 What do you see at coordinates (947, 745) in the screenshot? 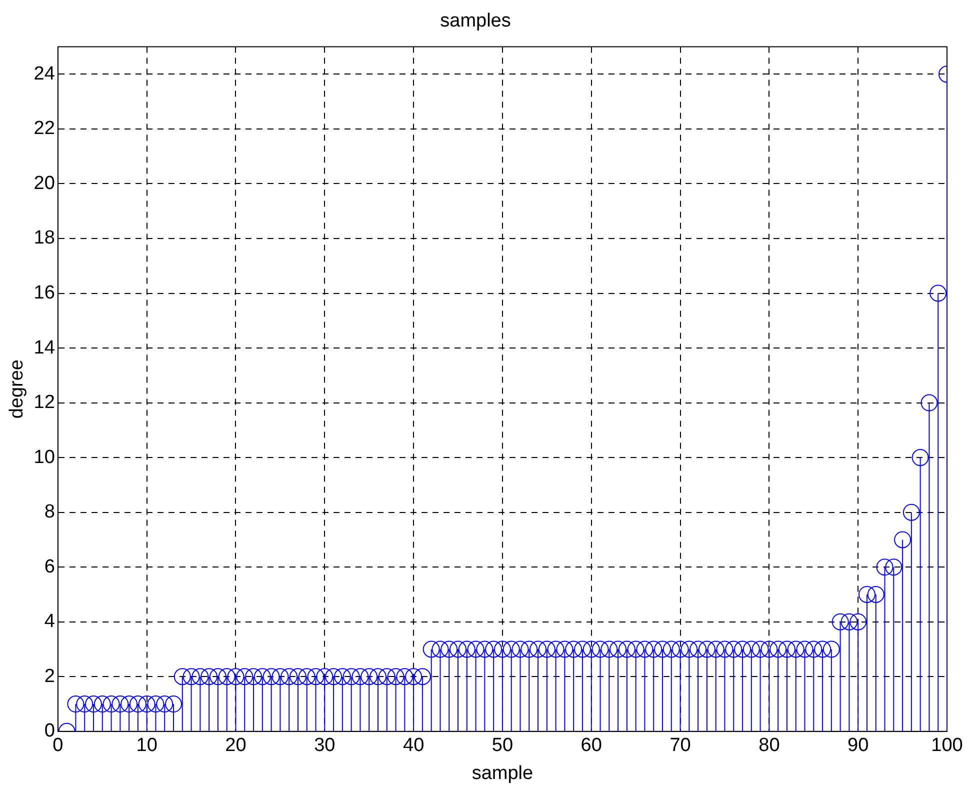
I see `x-tick-label: 100` at bounding box center [947, 745].